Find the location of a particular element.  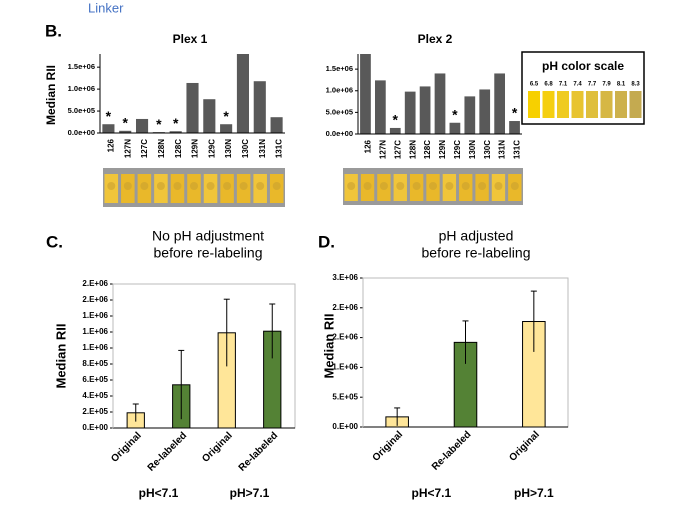

chart-title: No pH adjustment is located at coordinates (208, 236).